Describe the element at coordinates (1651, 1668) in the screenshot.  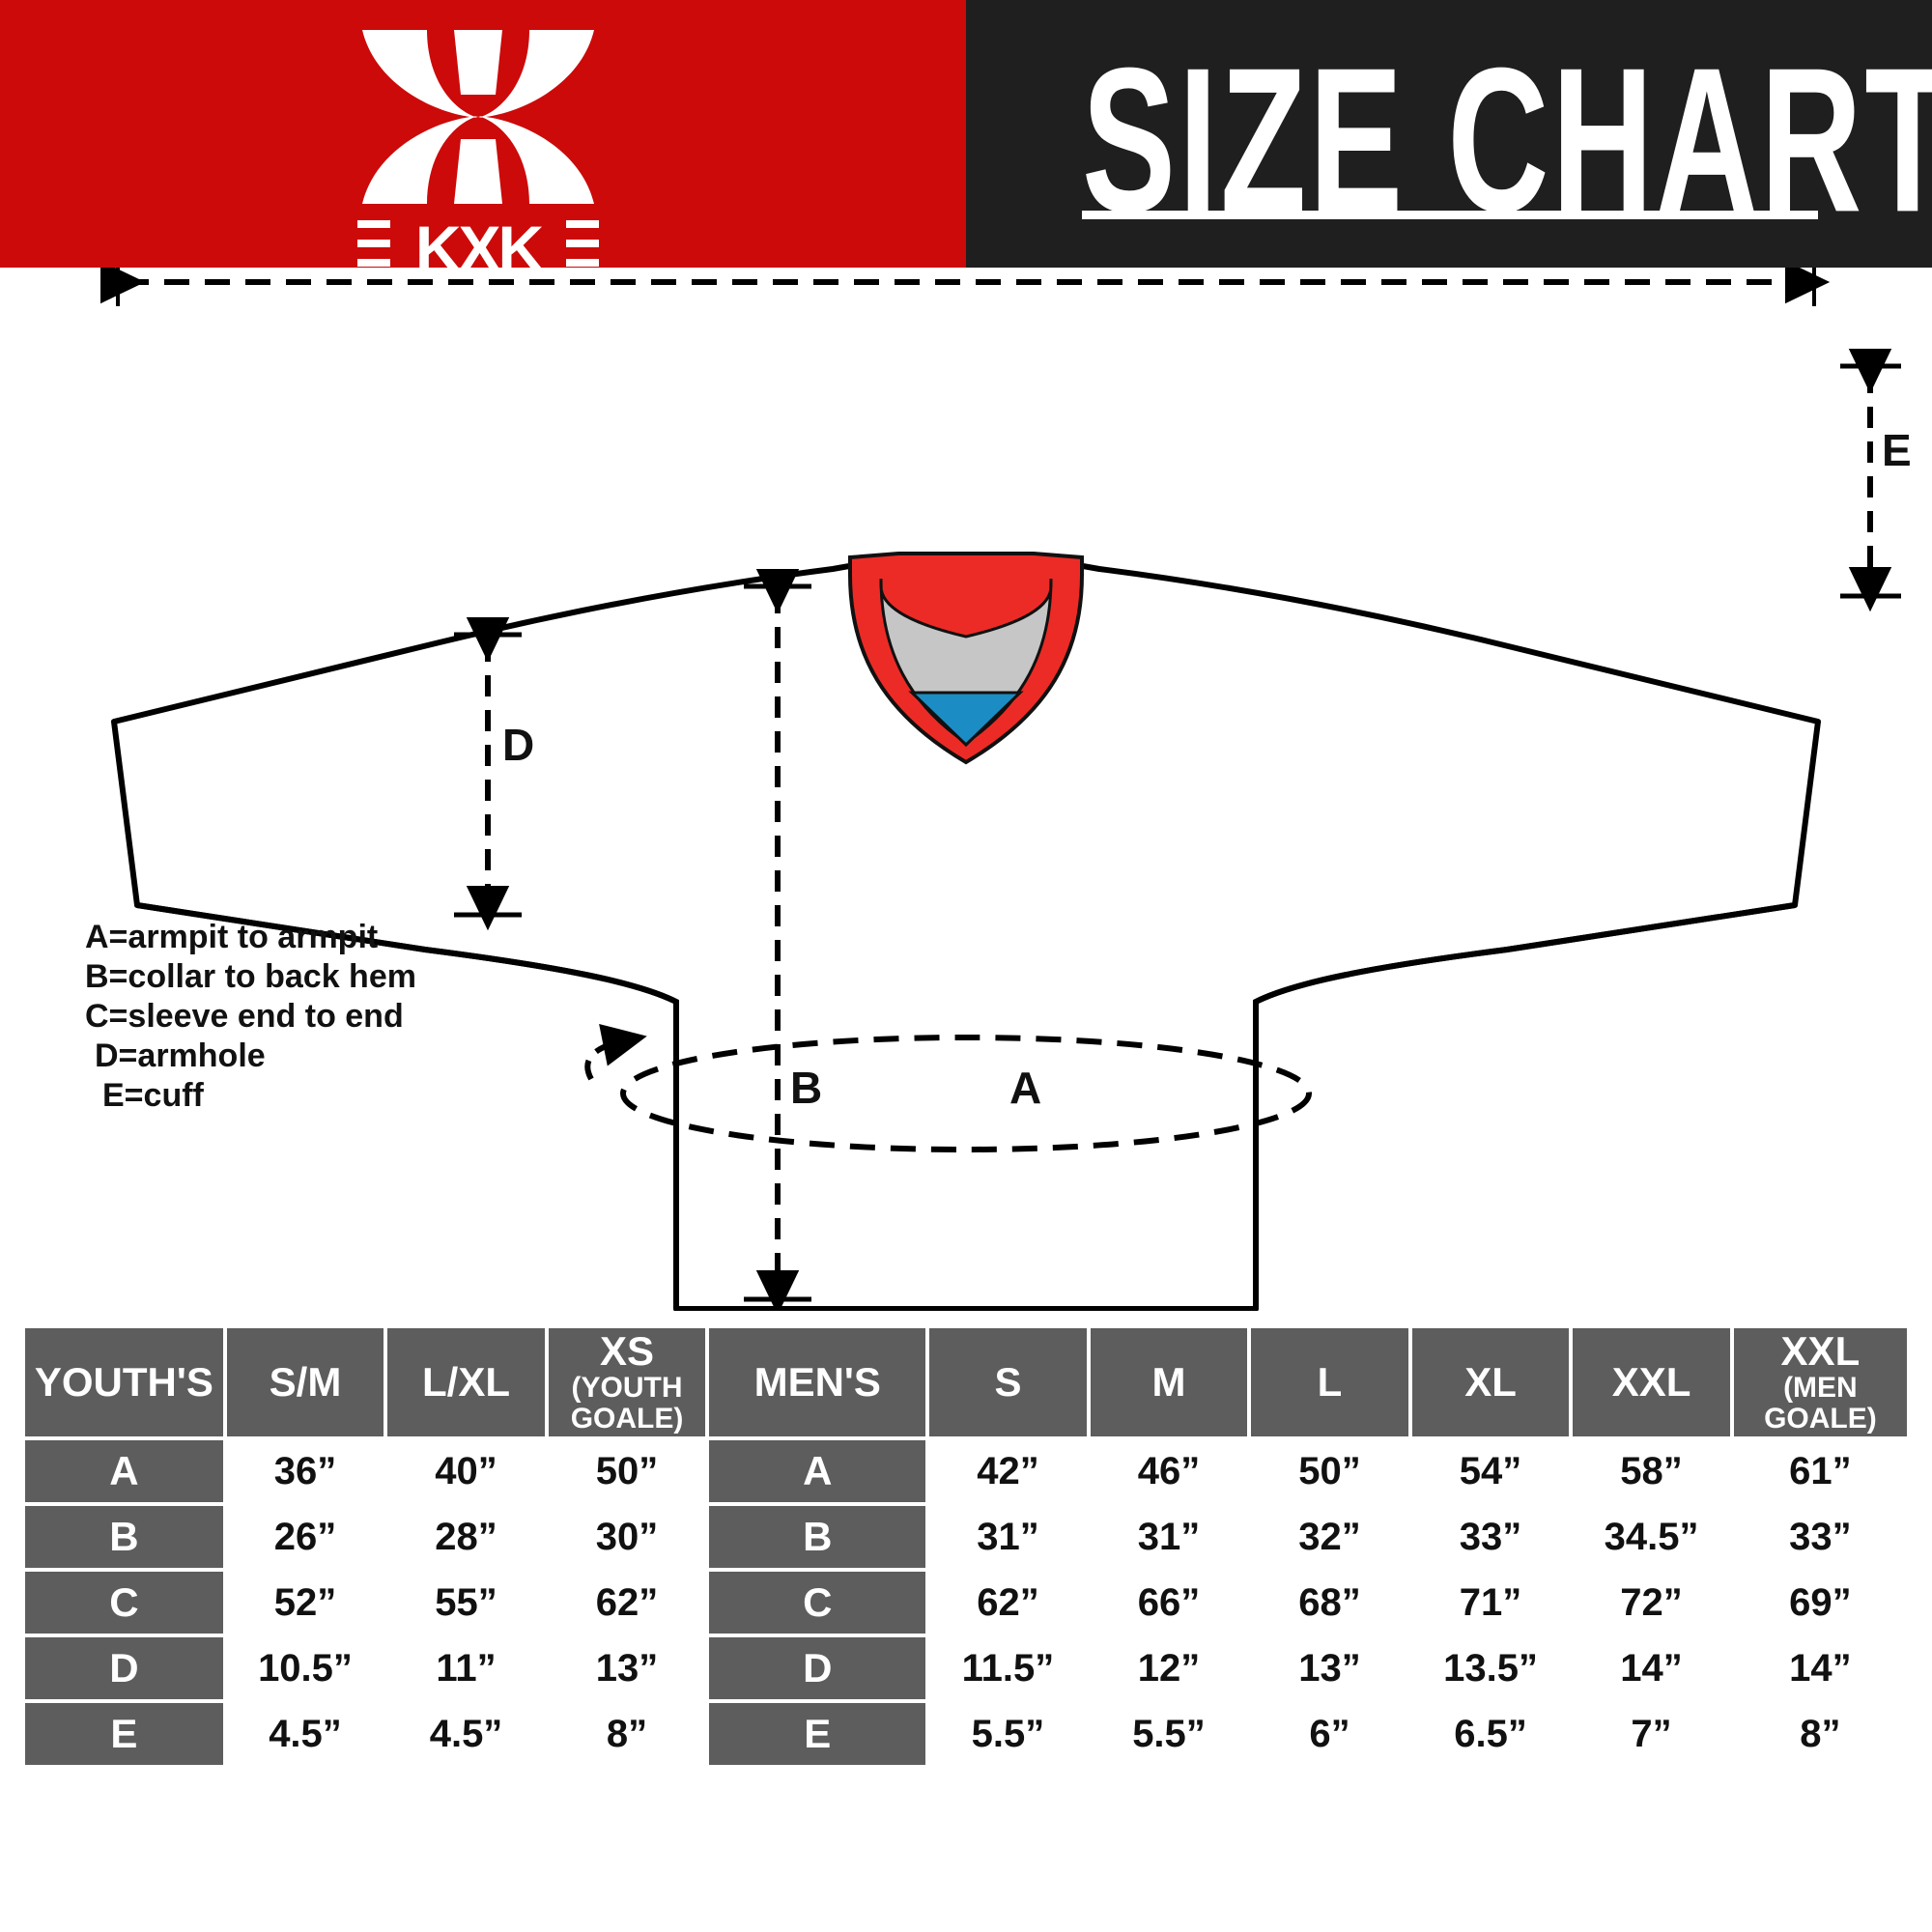
I see `cell-mens-d-xxl: 14”` at that location.